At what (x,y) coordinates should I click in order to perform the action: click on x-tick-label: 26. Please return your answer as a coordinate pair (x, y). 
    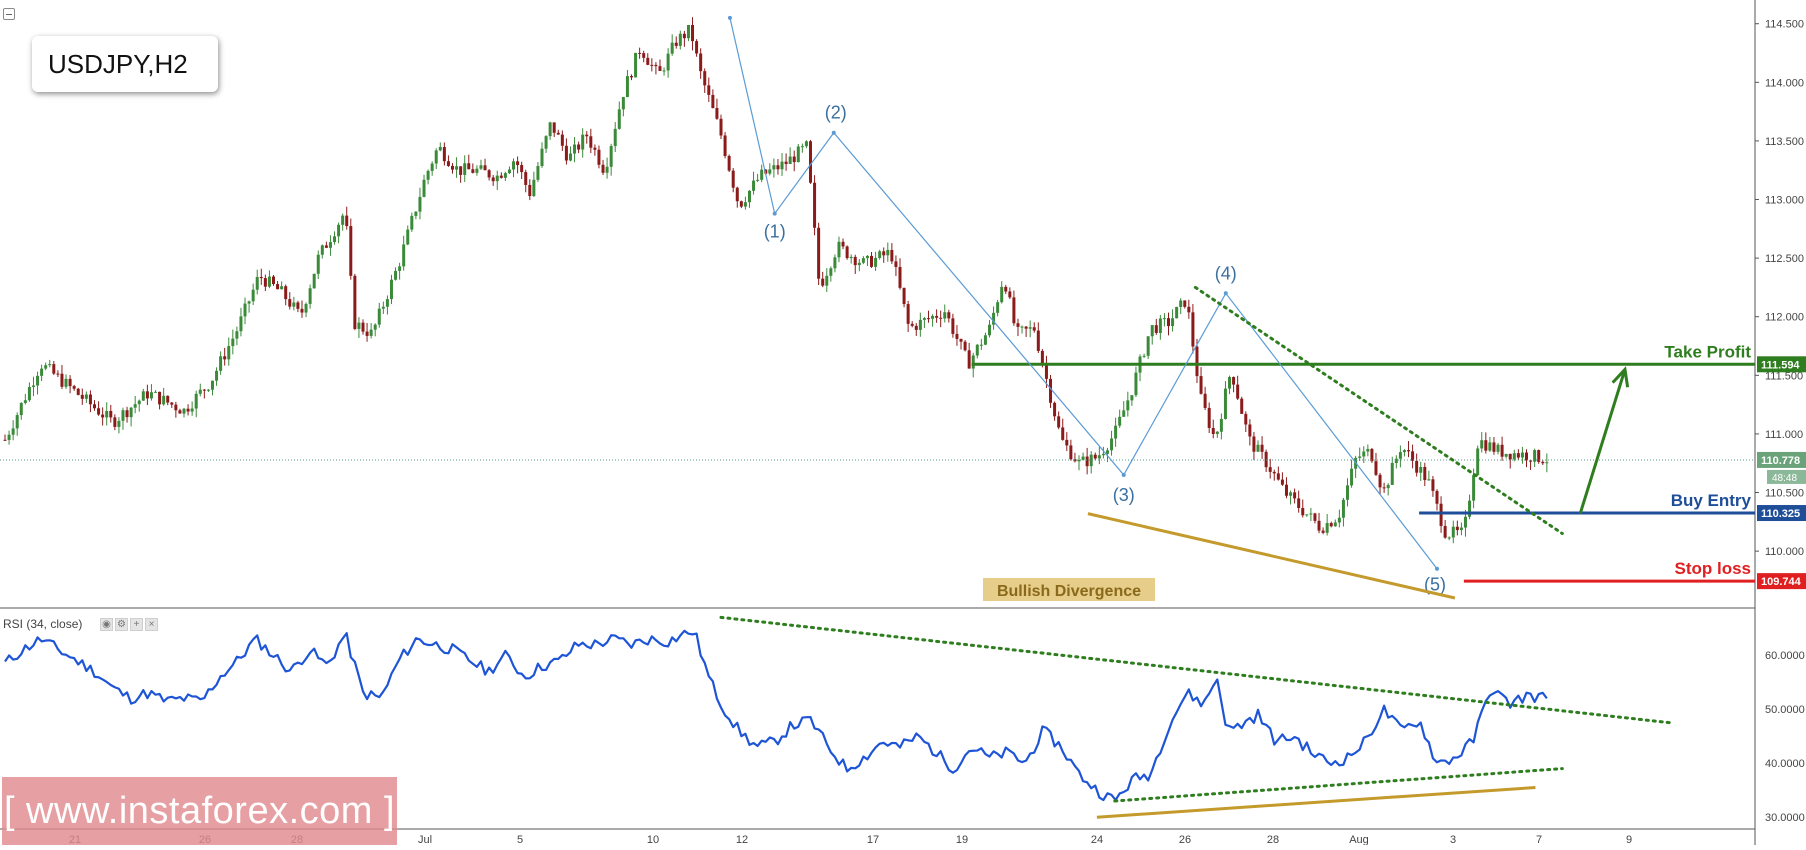
    Looking at the image, I should click on (1185, 839).